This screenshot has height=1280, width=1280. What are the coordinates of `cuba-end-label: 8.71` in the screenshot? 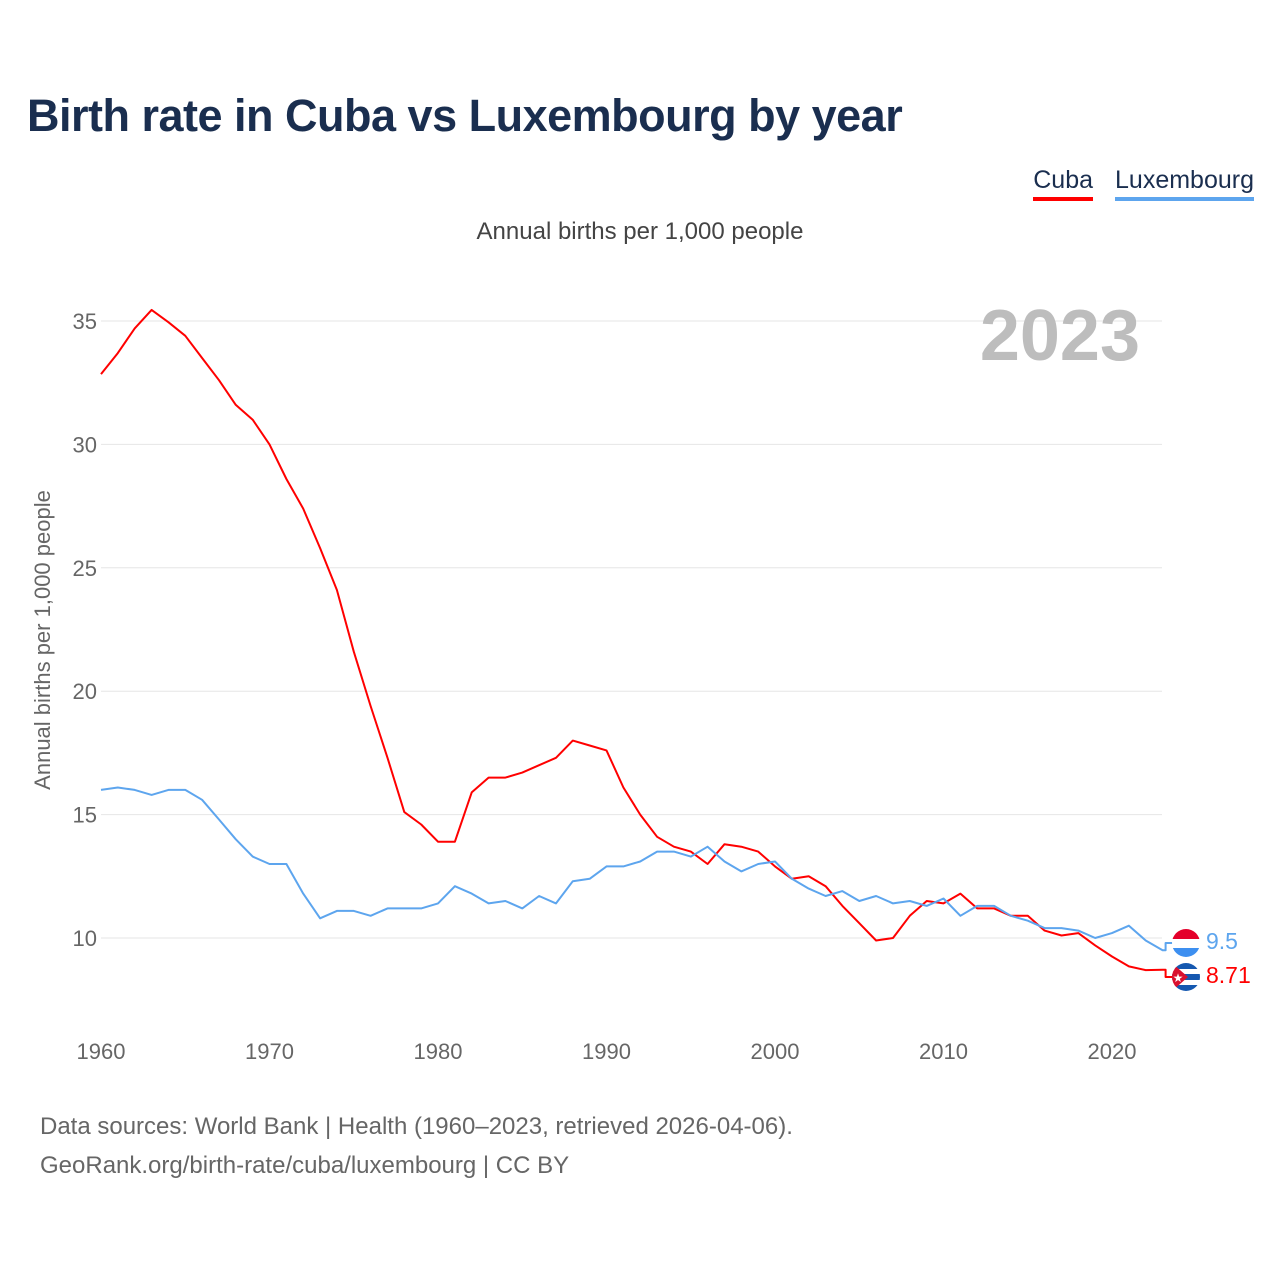 It's located at (1228, 975).